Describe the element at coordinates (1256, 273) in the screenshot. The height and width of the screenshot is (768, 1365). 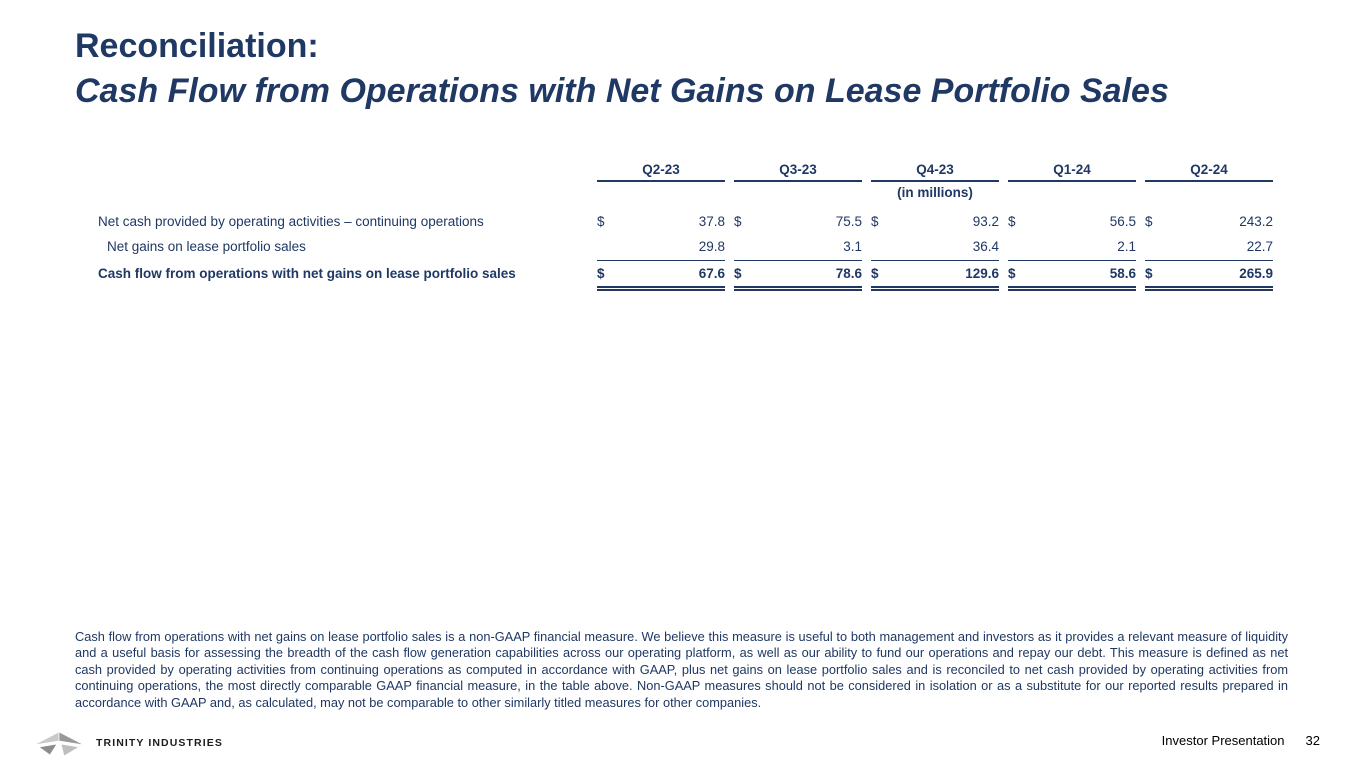
I see `cell-value: 265.9` at that location.